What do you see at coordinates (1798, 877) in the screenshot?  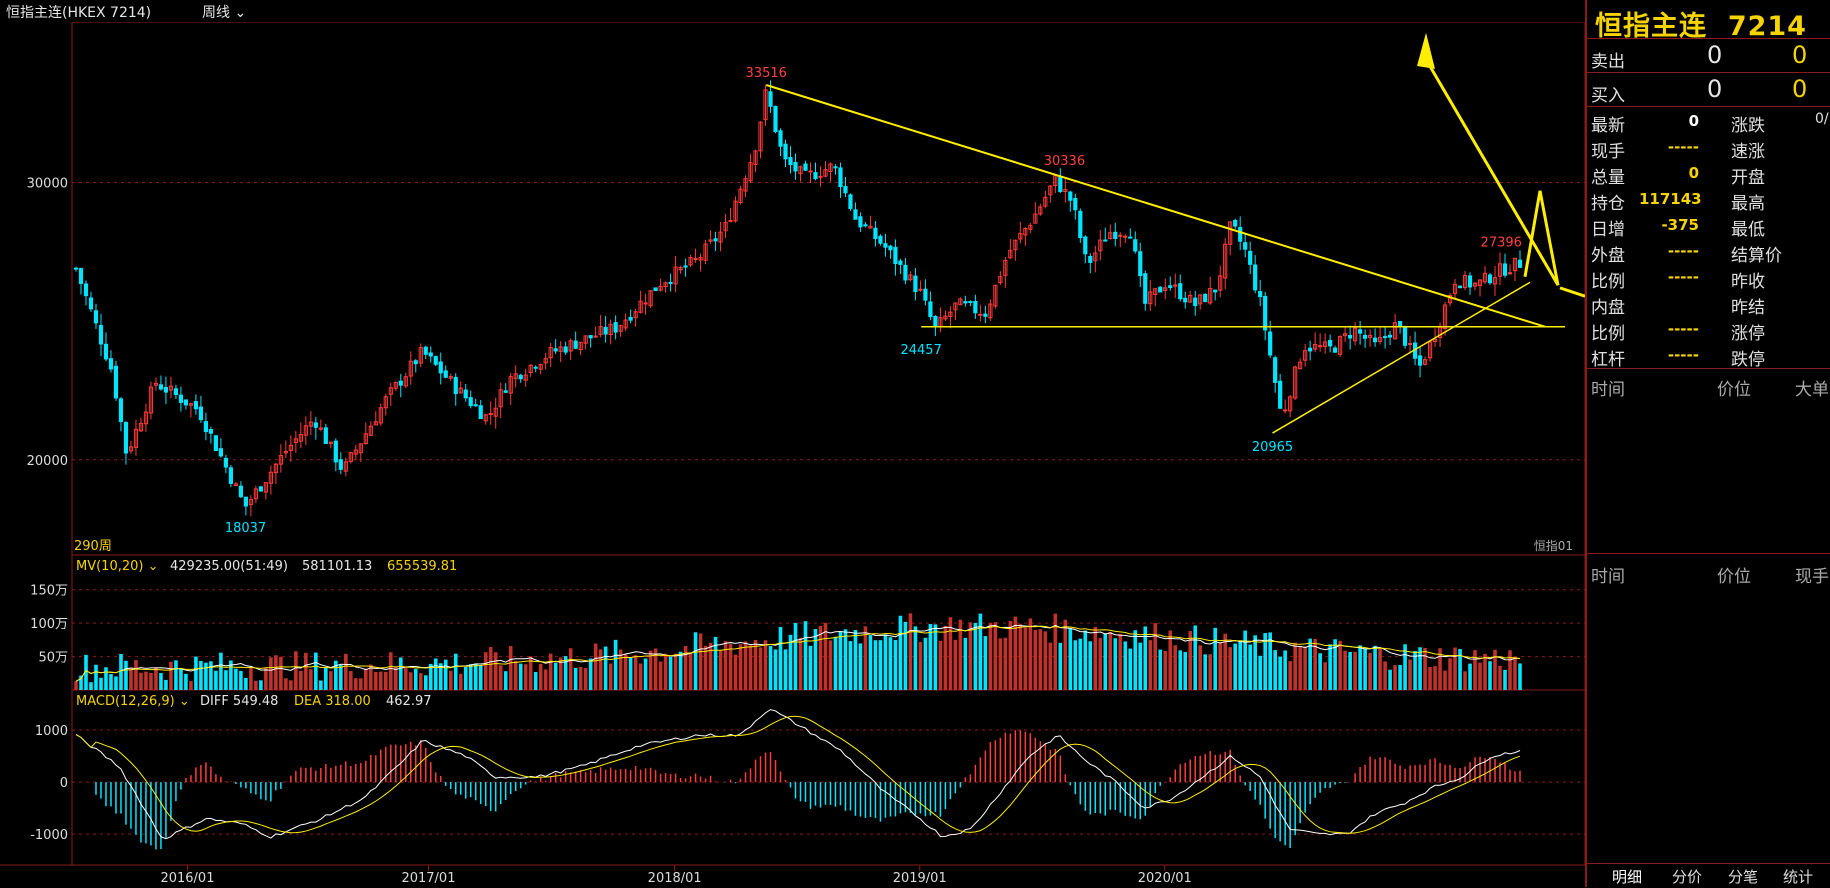 I see `tab-stats: 统计` at bounding box center [1798, 877].